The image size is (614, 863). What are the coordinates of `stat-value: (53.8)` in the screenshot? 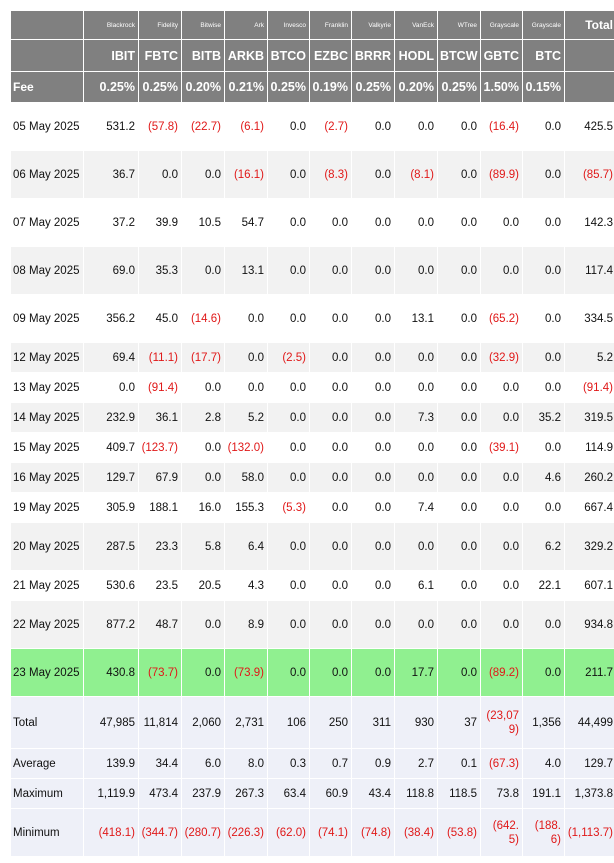 It's located at (459, 832).